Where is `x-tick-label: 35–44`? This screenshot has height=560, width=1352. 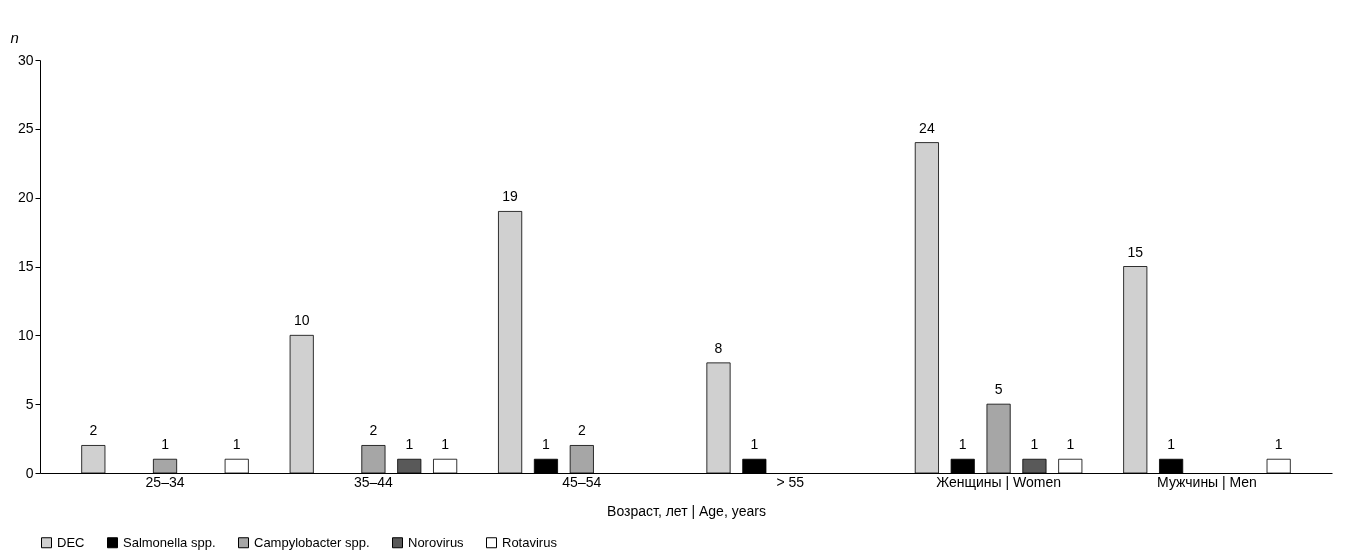
x-tick-label: 35–44 is located at coordinates (373, 481).